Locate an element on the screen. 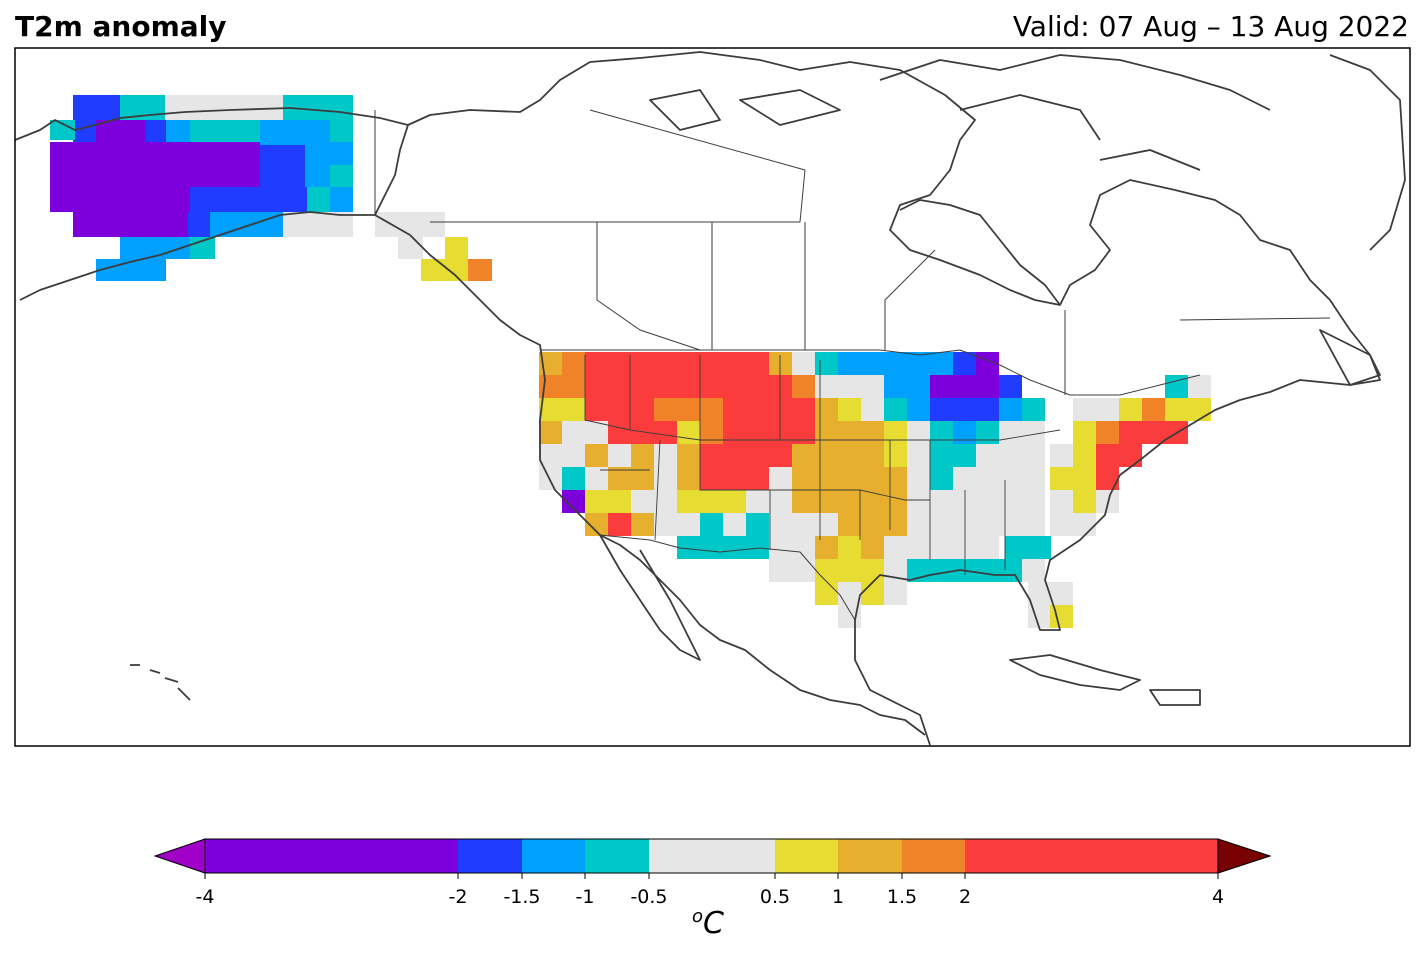 The height and width of the screenshot is (959, 1425). us-states is located at coordinates (822, 465).